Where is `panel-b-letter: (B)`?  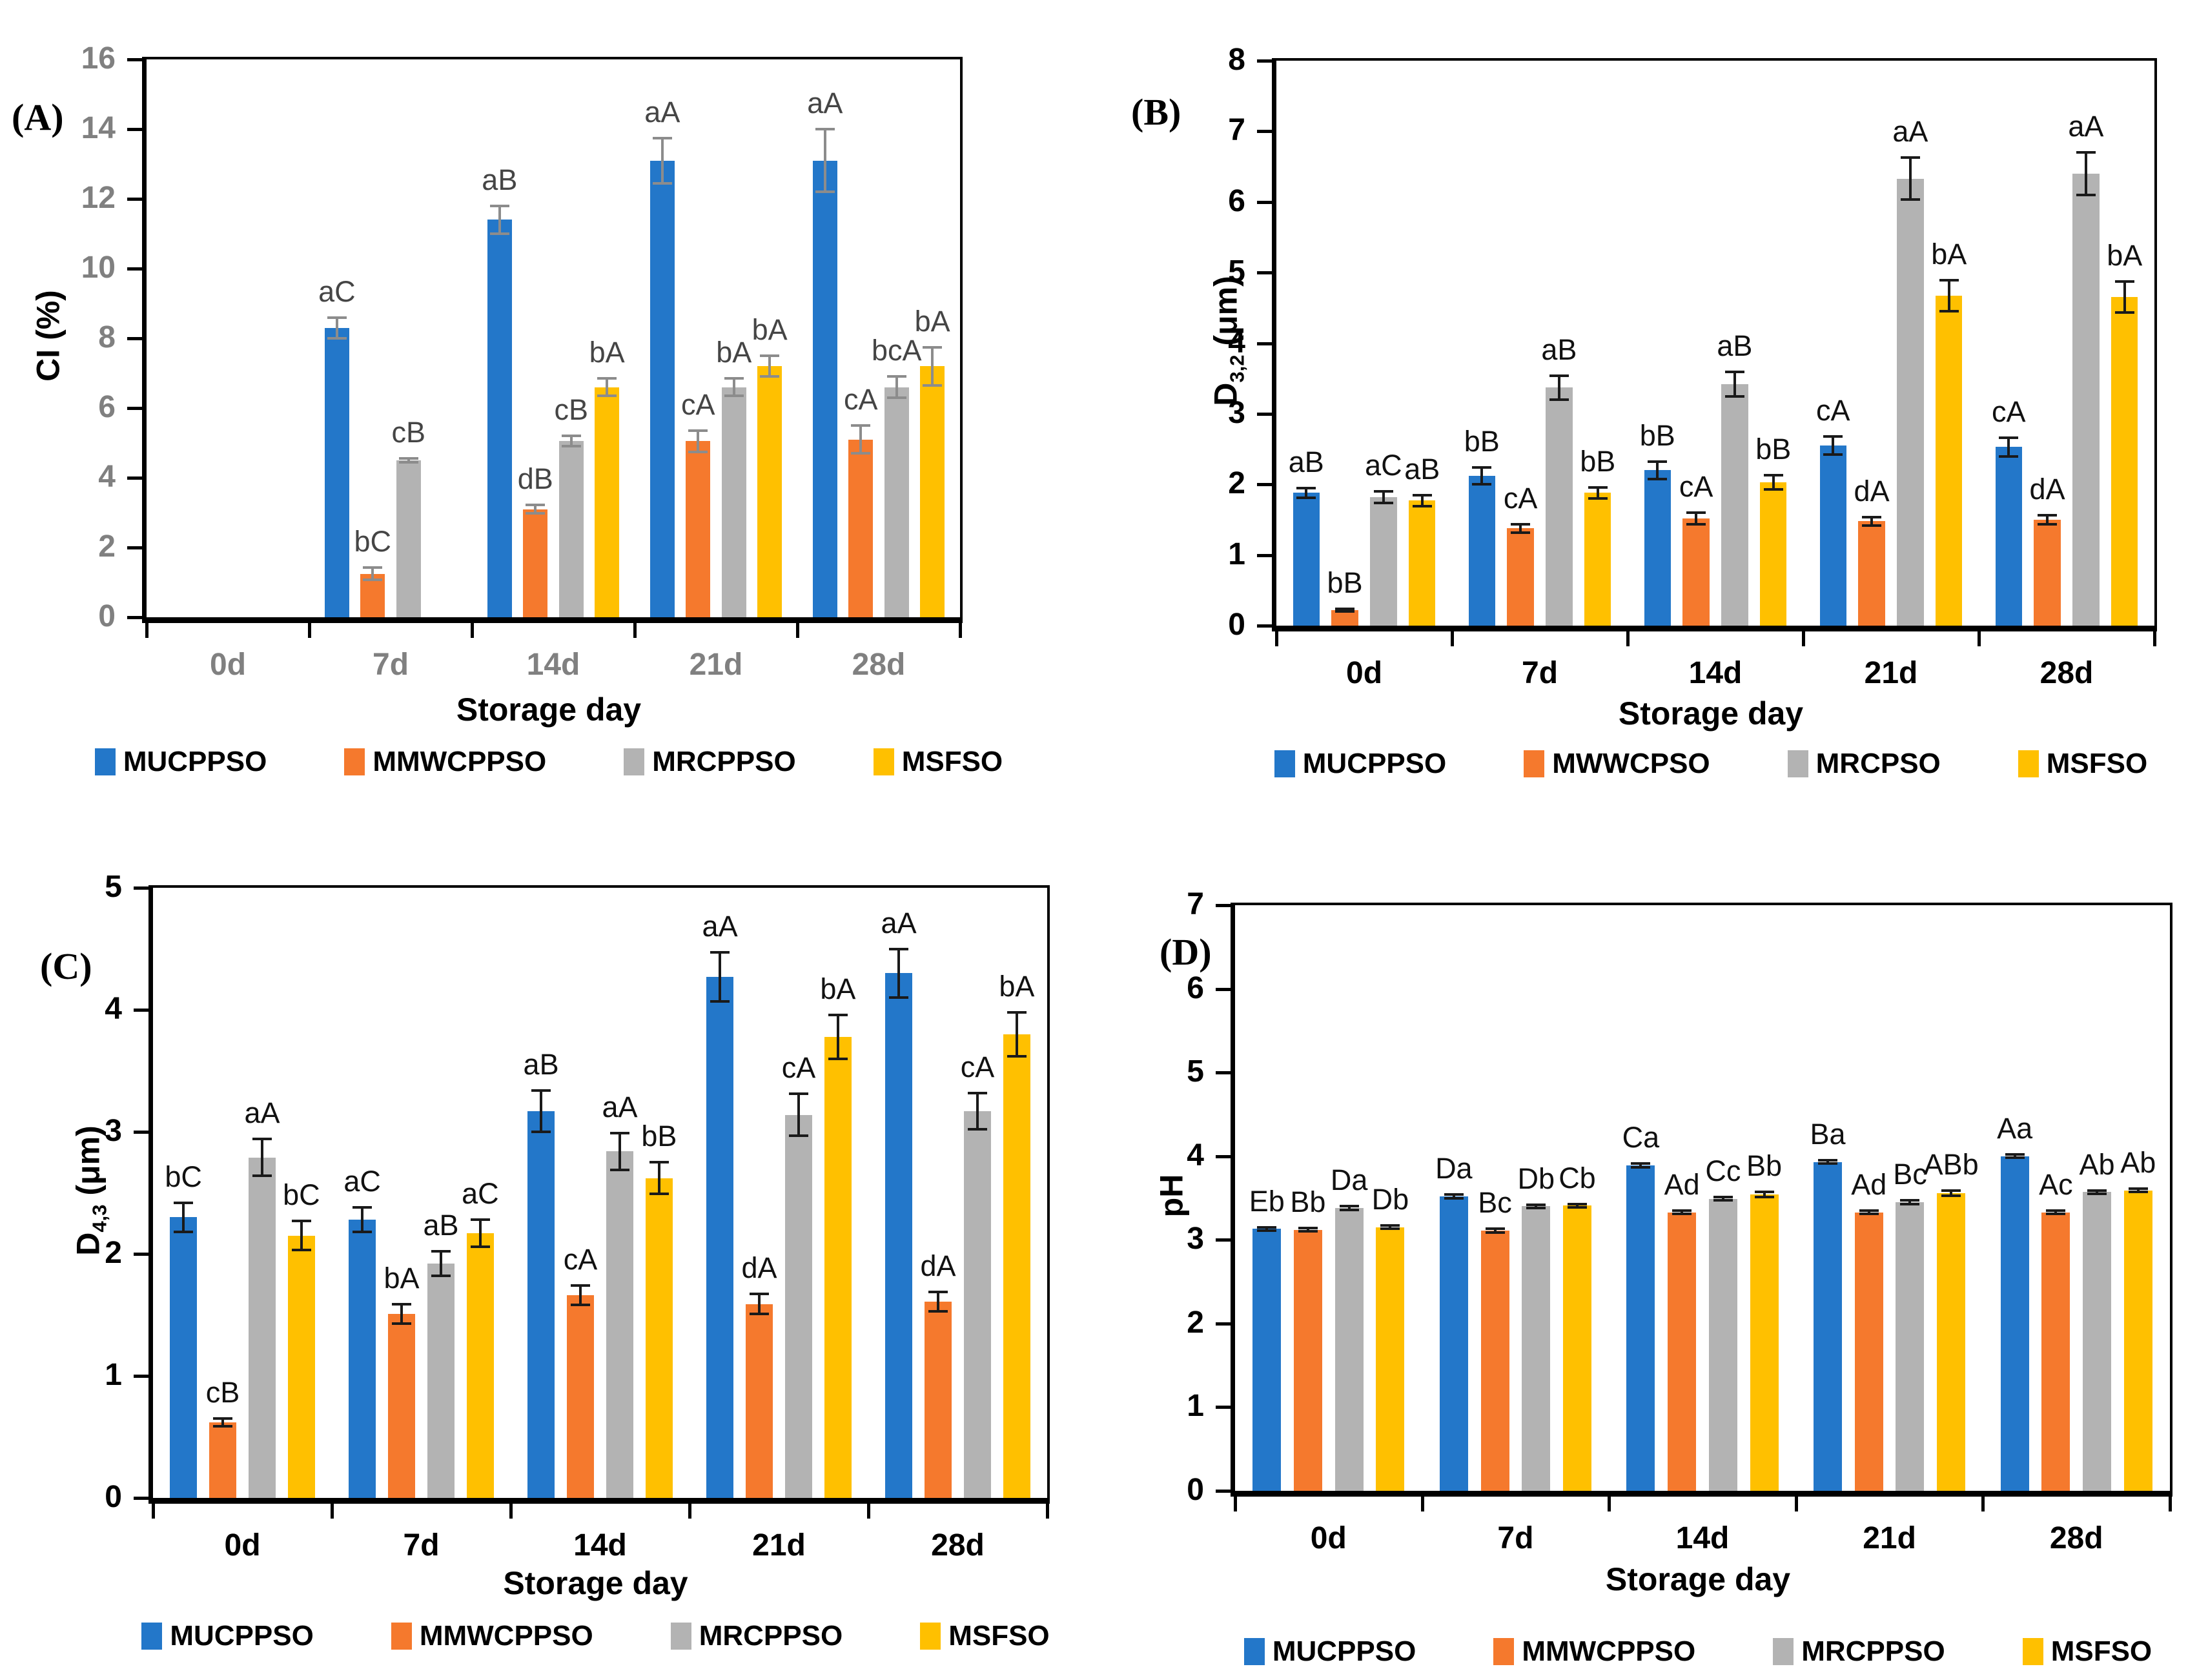
panel-b-letter: (B) is located at coordinates (1156, 112).